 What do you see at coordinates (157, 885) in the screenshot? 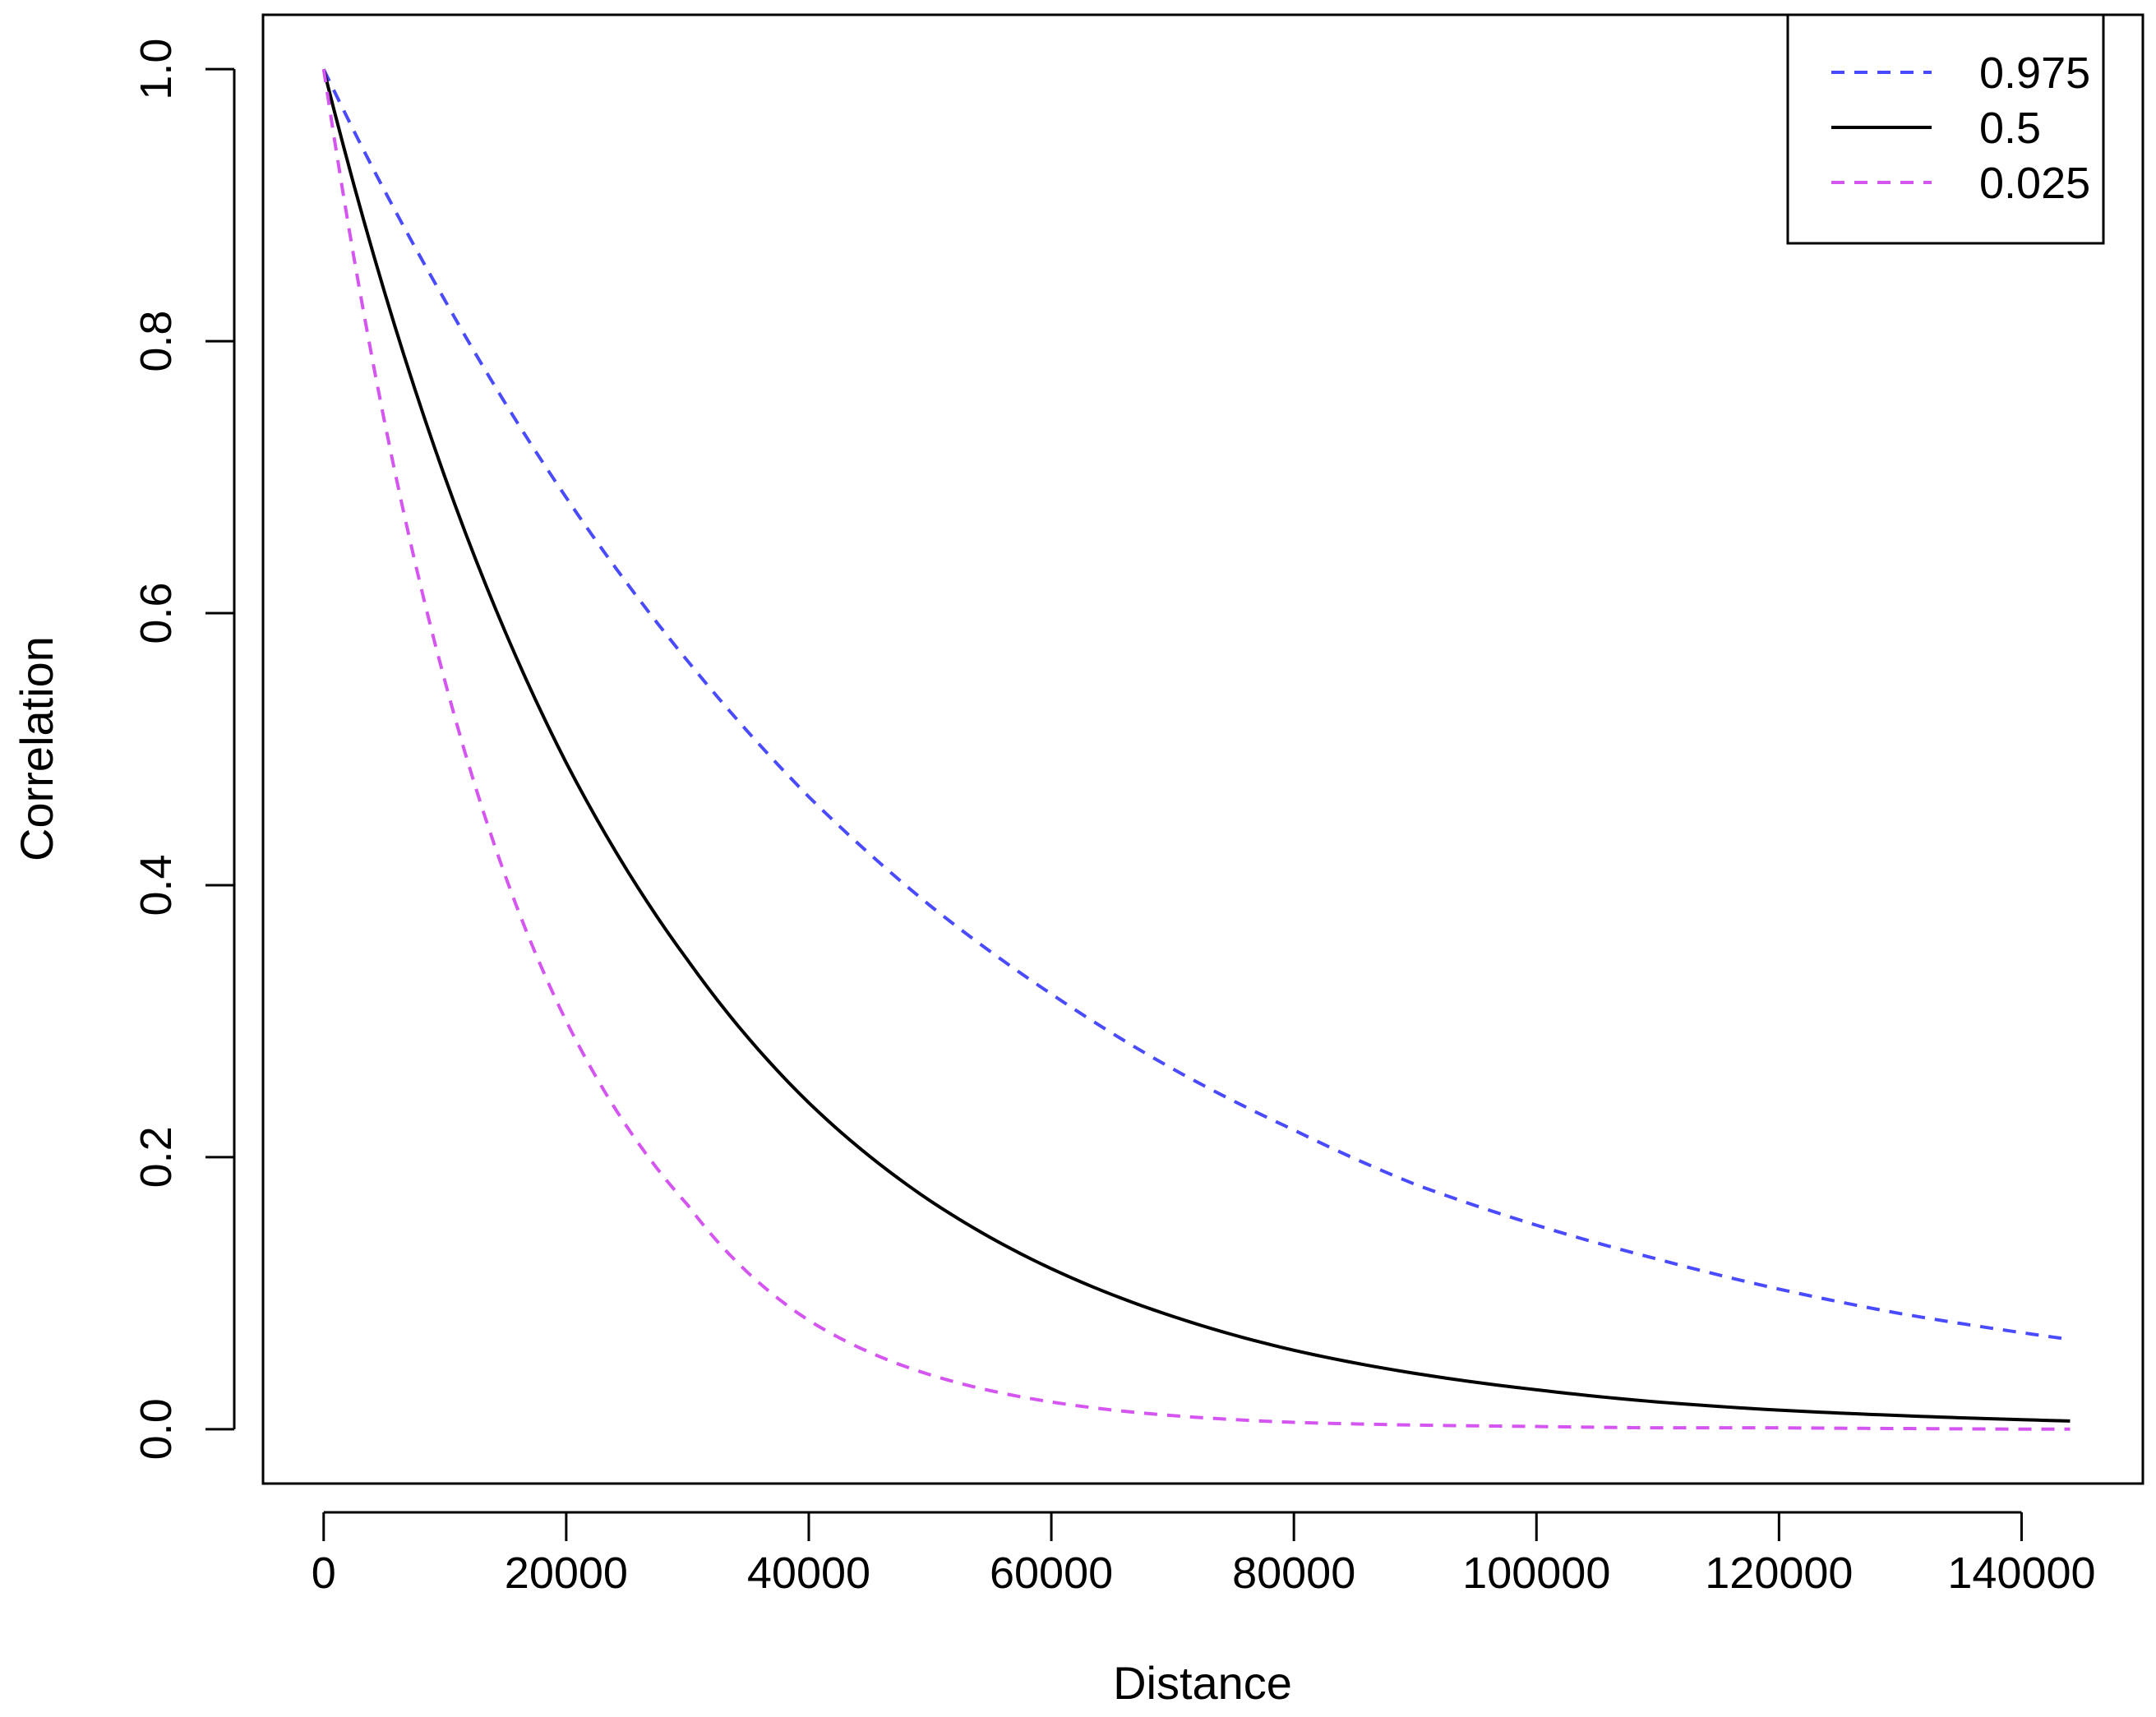
I see `y-tick-label: 0.4` at bounding box center [157, 885].